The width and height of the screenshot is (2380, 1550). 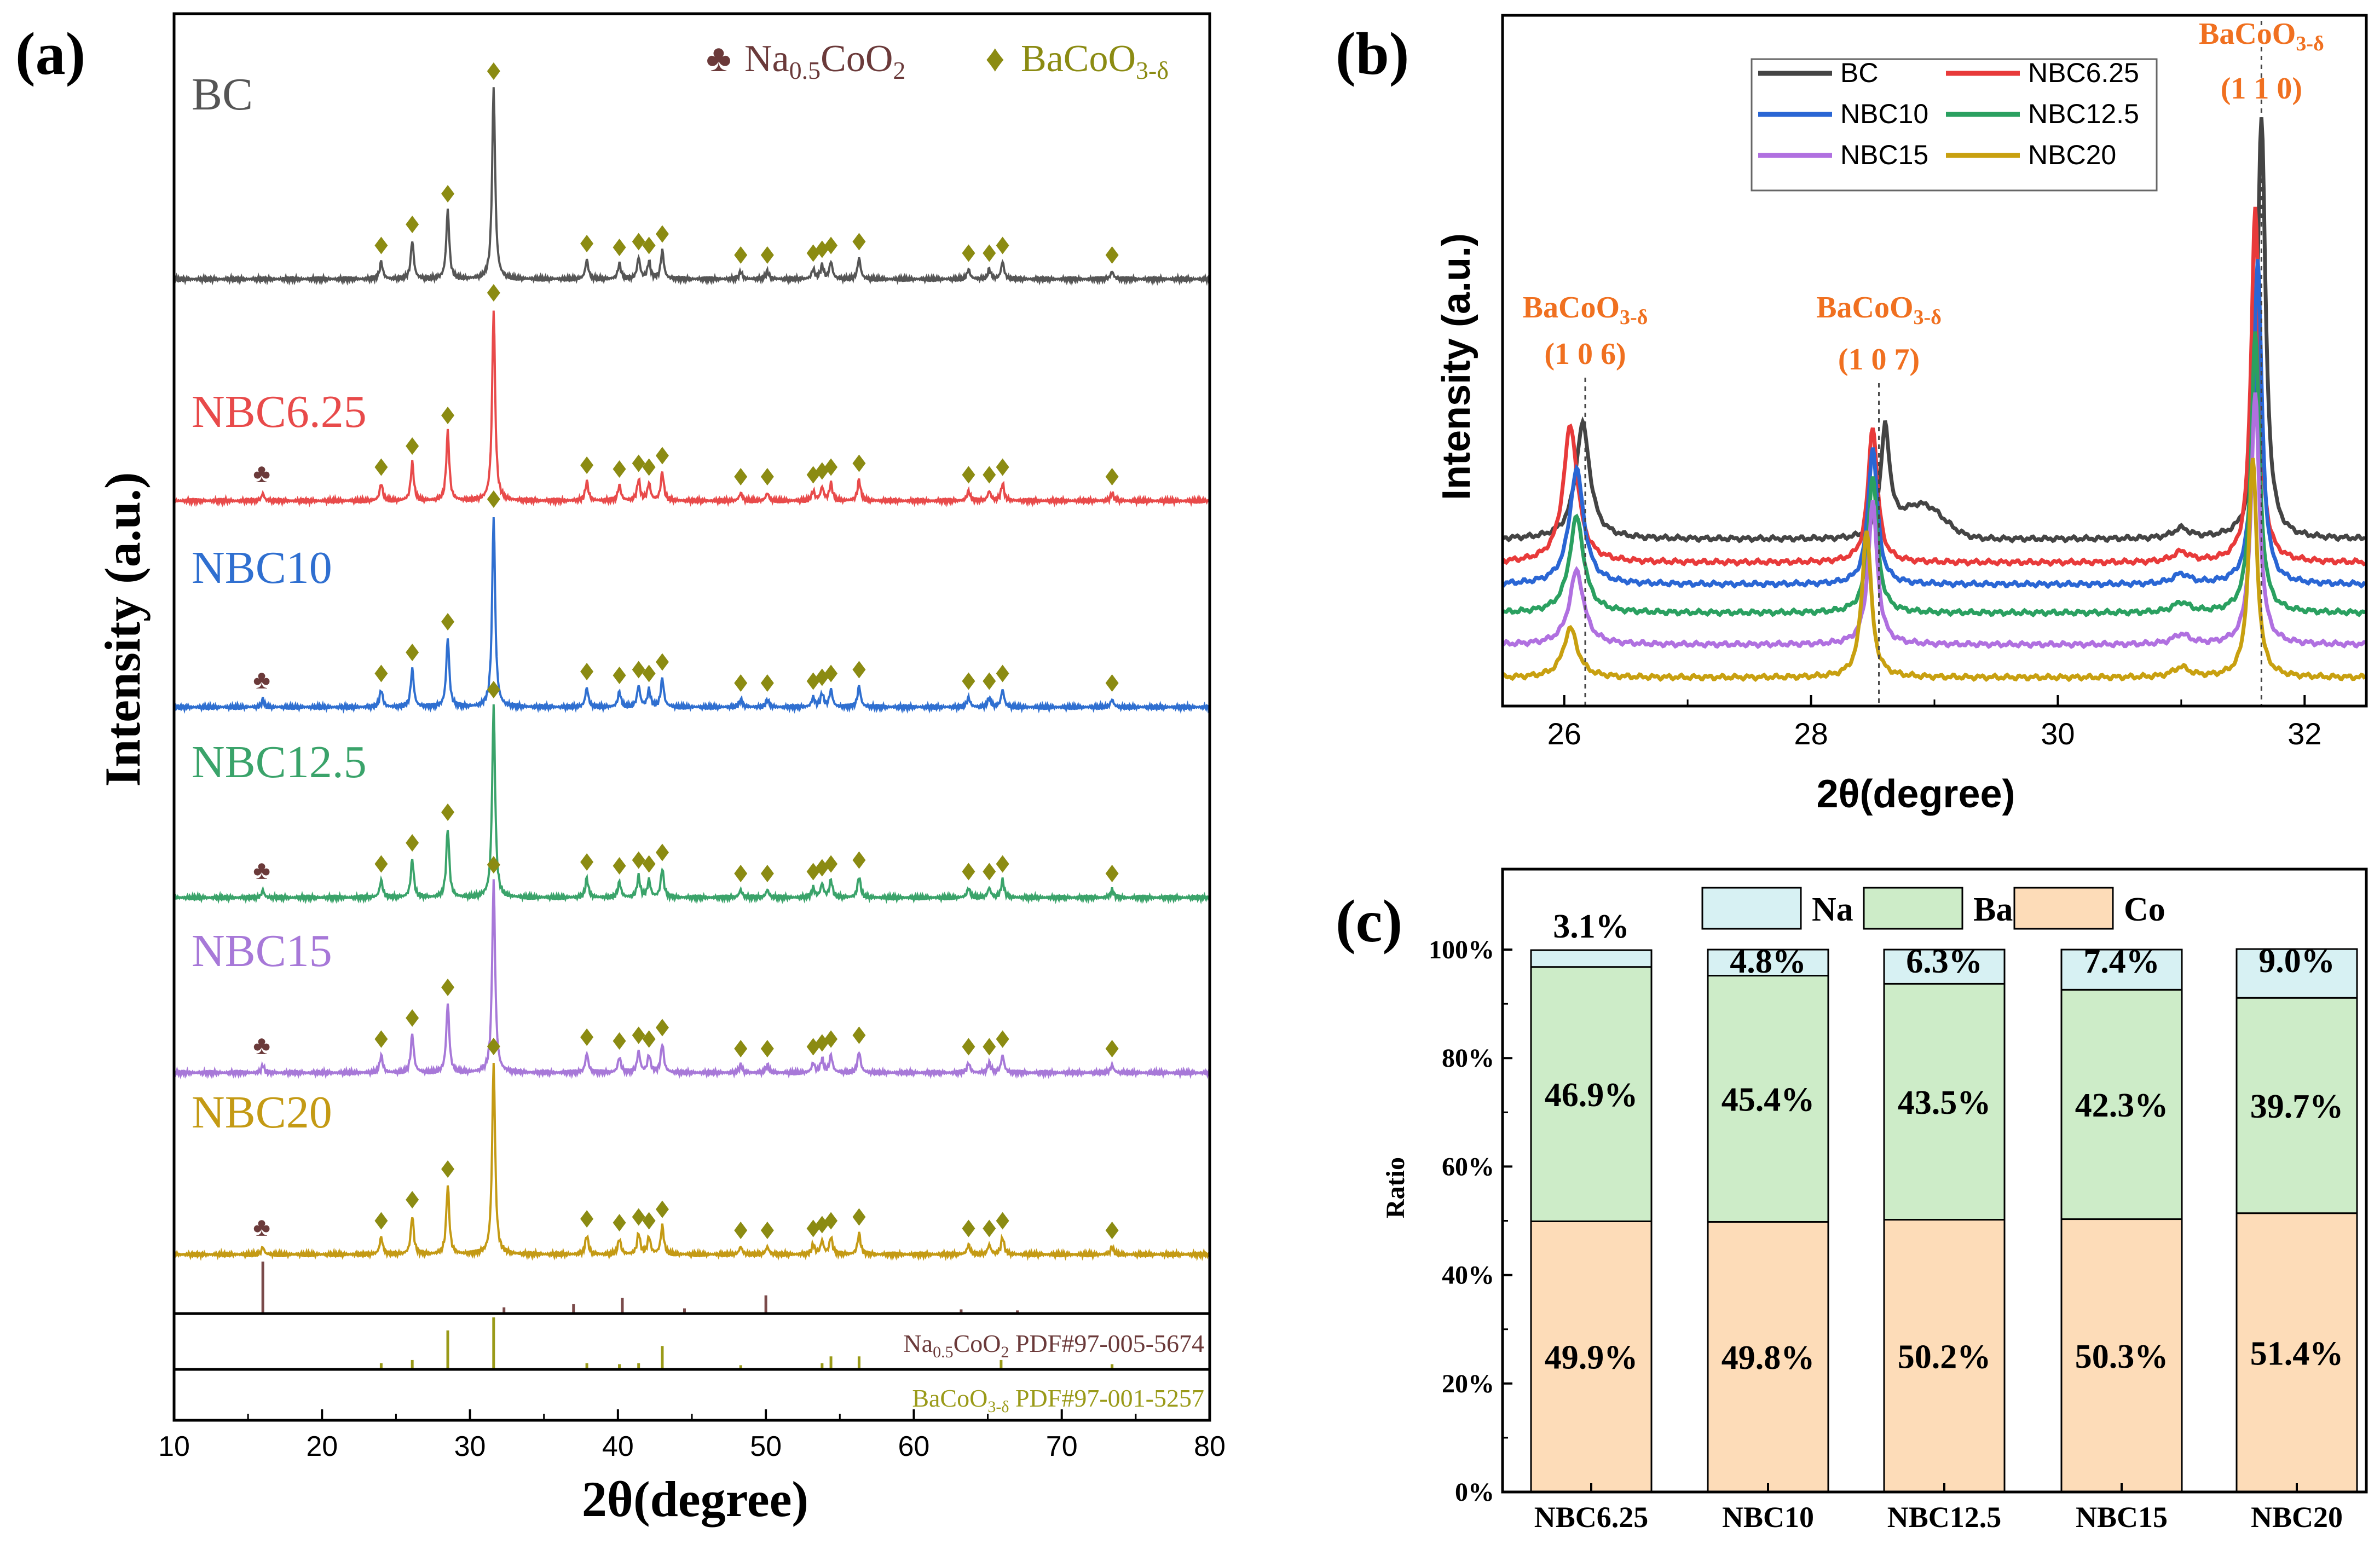 What do you see at coordinates (1210, 1446) in the screenshot?
I see `x-tick-label: 80` at bounding box center [1210, 1446].